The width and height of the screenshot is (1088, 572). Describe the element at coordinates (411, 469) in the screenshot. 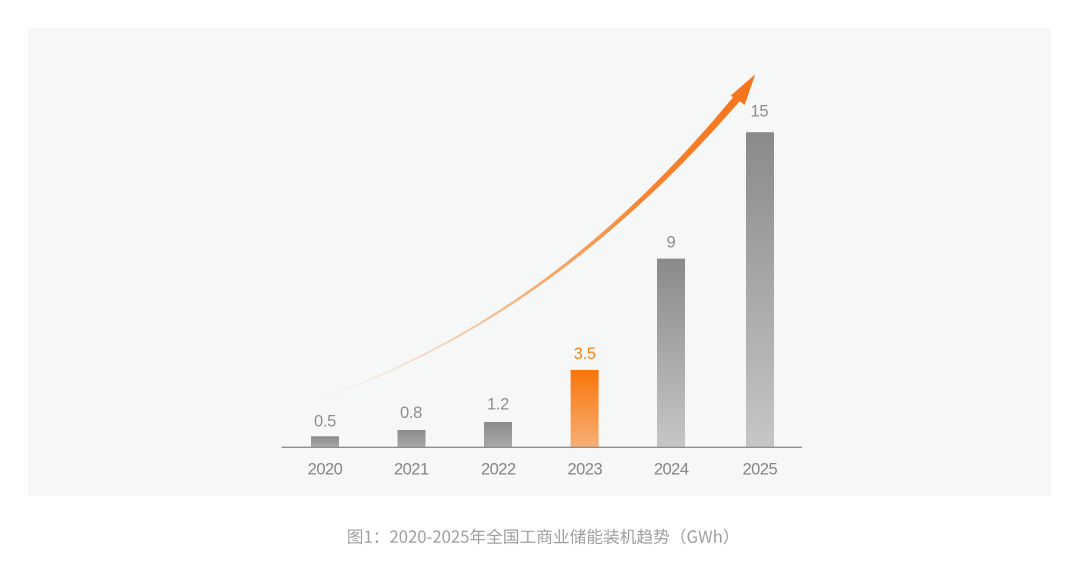

I see `svg-text: 2021` at that location.